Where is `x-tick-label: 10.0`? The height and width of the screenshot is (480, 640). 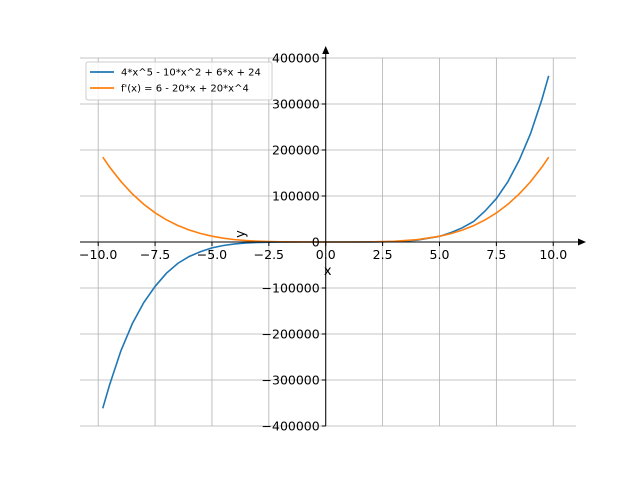
x-tick-label: 10.0 is located at coordinates (553, 254).